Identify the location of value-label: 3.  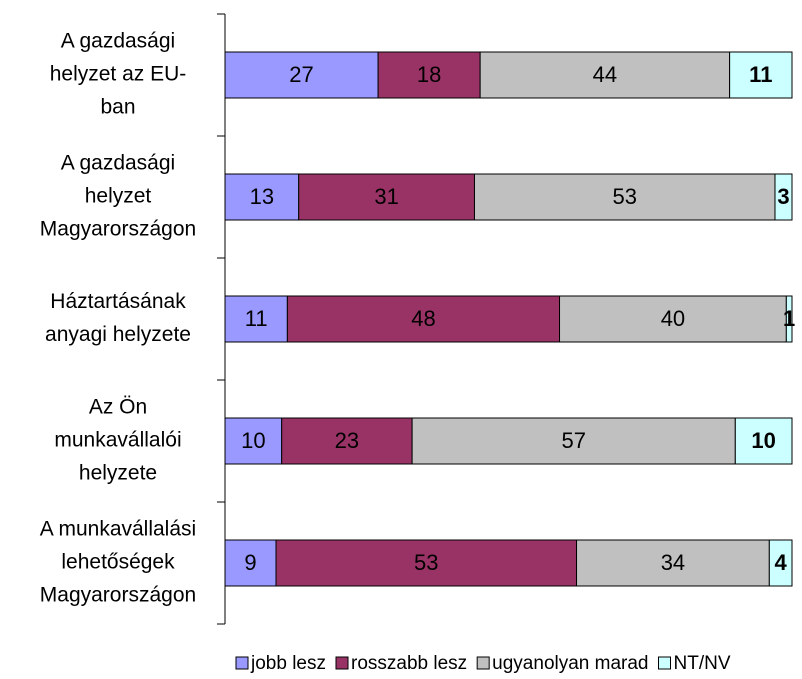
(783, 196).